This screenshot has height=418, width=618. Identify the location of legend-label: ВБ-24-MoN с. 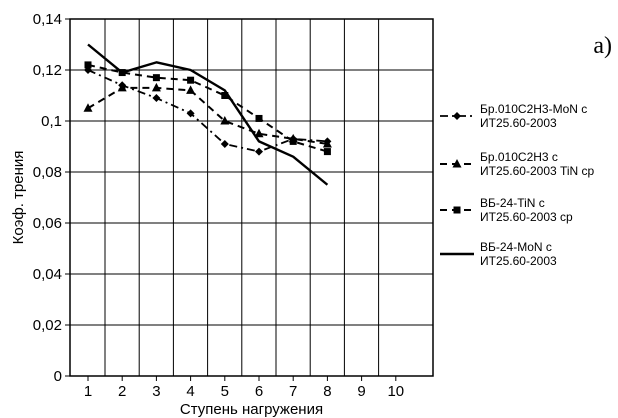
(516, 247).